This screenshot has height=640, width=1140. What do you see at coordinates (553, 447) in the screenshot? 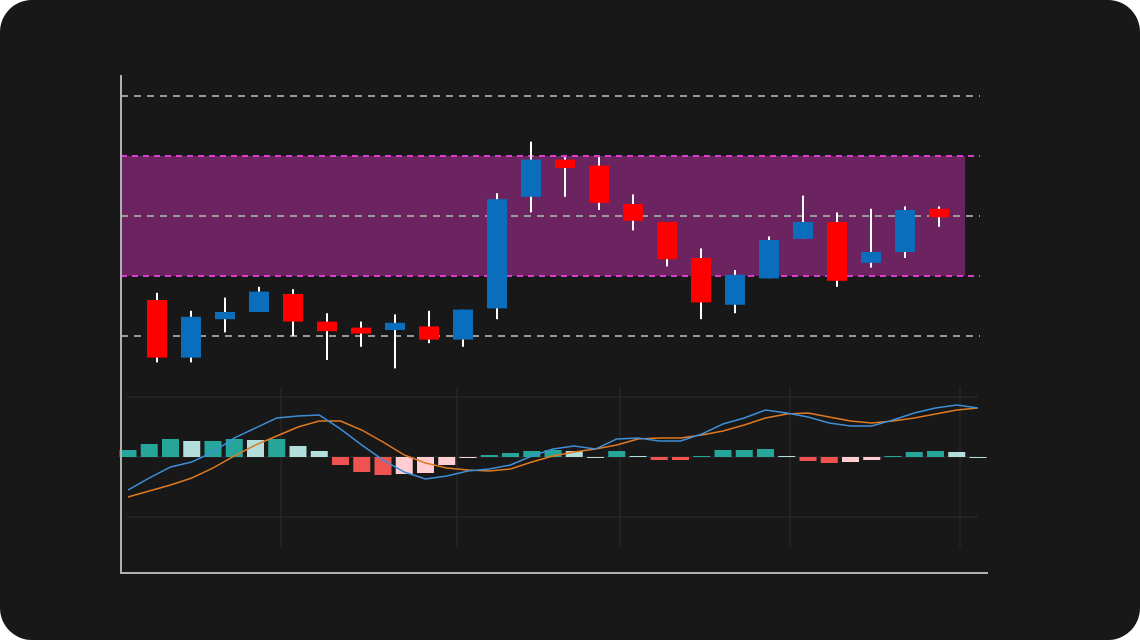
I see `macd-line` at bounding box center [553, 447].